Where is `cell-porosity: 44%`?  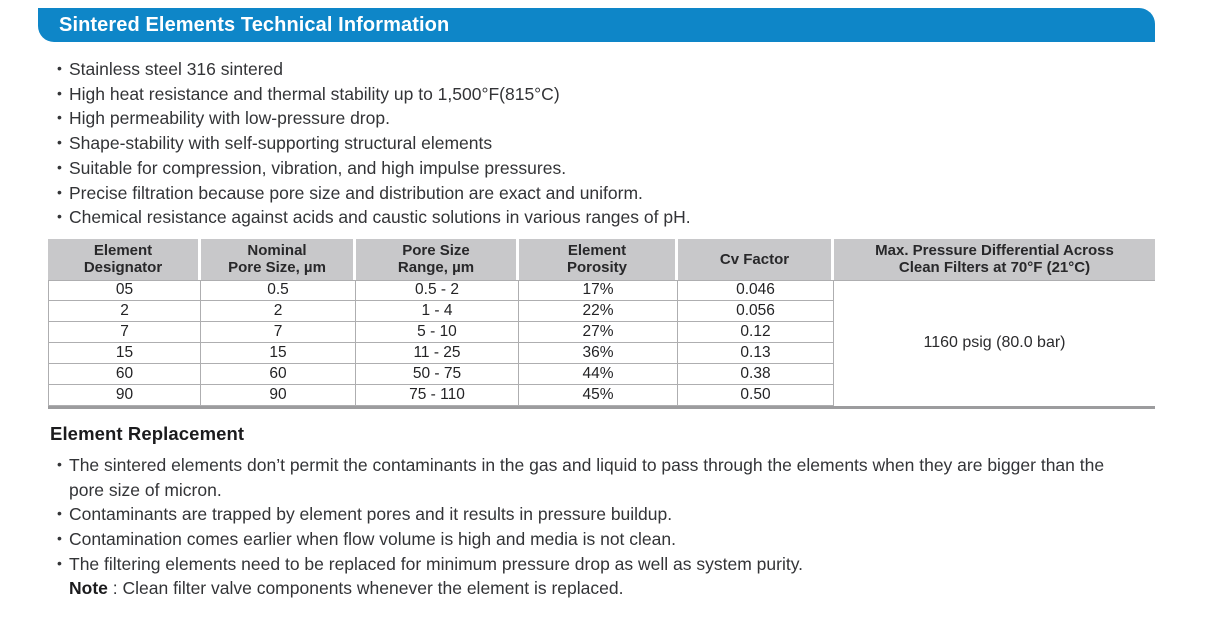
cell-porosity: 44% is located at coordinates (598, 374).